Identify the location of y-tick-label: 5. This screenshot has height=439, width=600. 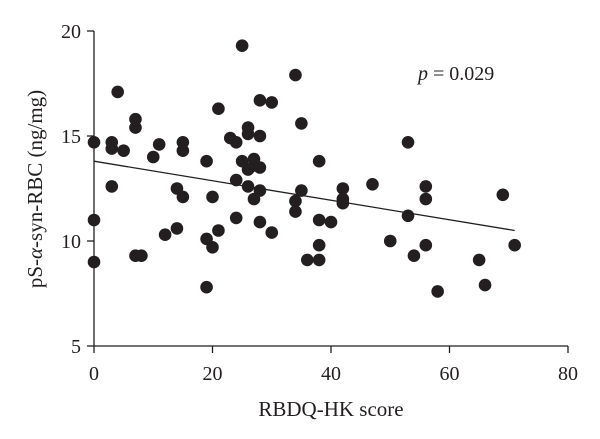
(76, 347).